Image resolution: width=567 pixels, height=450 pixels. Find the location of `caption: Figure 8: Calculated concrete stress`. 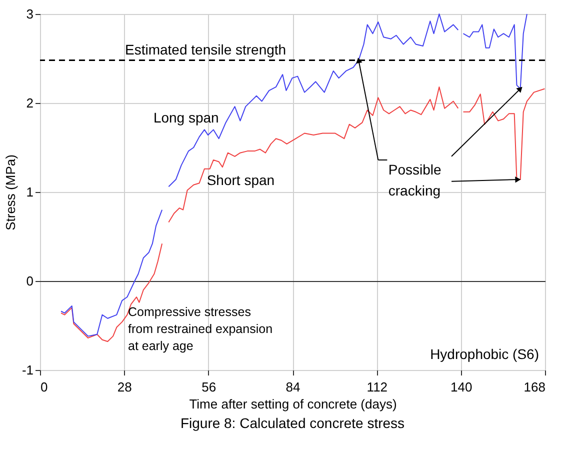

caption: Figure 8: Calculated concrete stress is located at coordinates (292, 423).